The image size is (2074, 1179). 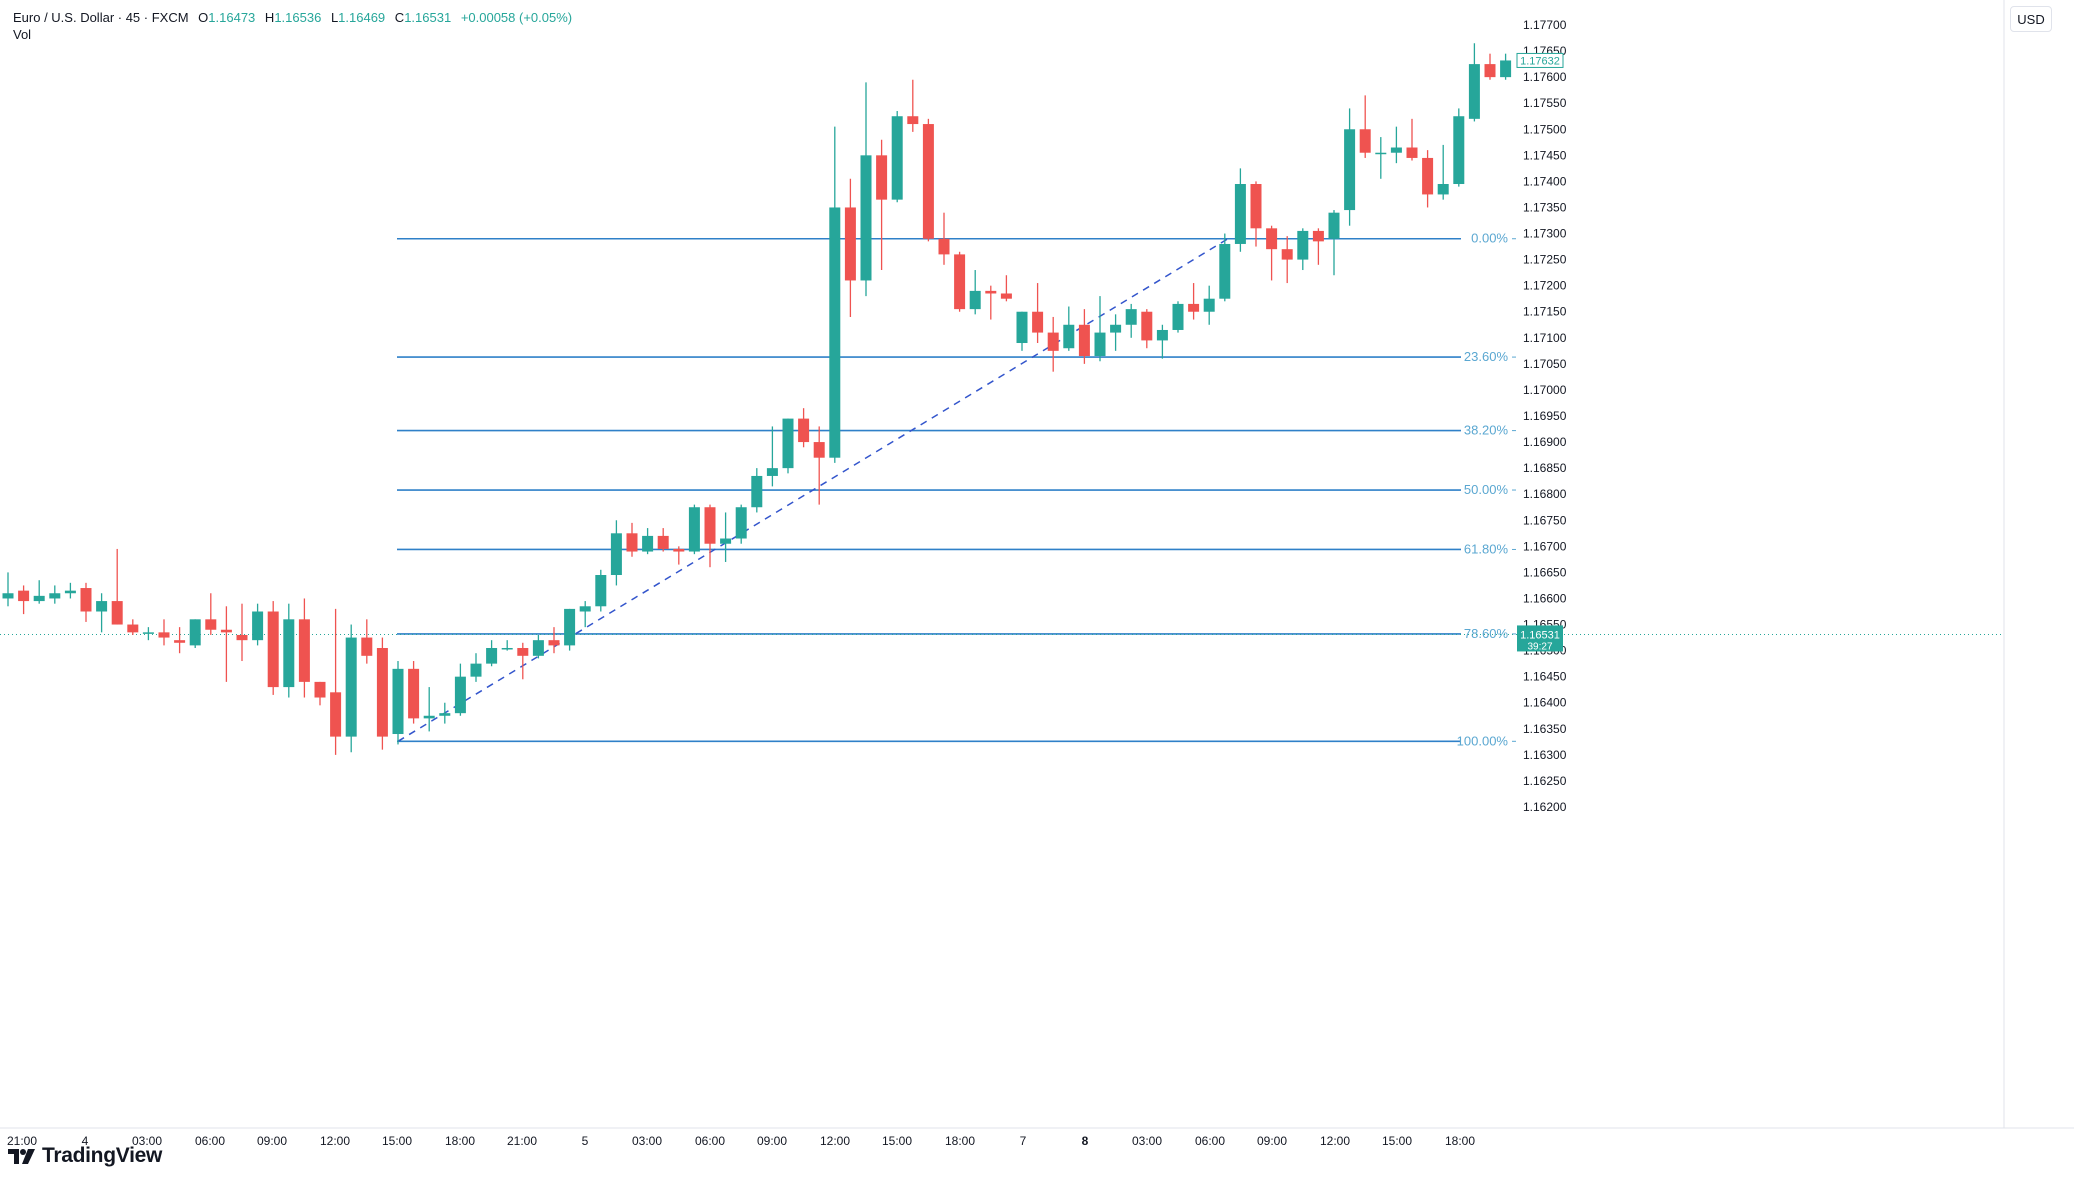 What do you see at coordinates (1545, 103) in the screenshot?
I see `price-tick-label: 1.17550` at bounding box center [1545, 103].